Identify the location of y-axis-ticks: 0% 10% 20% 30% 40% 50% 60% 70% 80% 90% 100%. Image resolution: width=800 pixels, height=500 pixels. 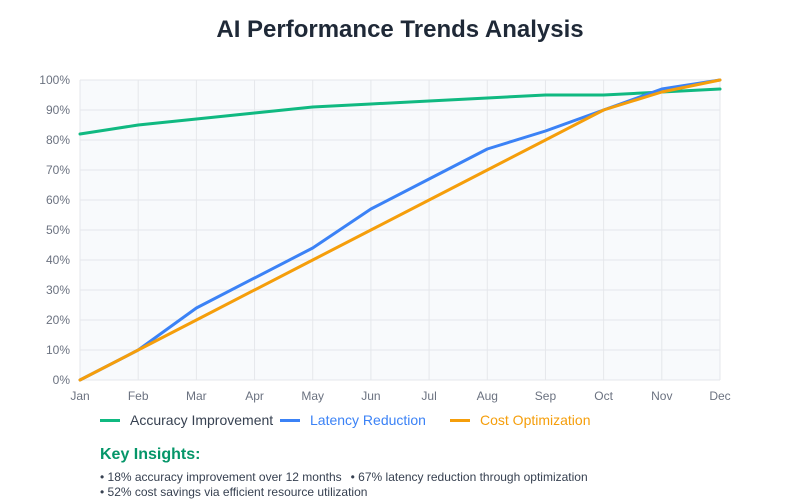
(54, 230).